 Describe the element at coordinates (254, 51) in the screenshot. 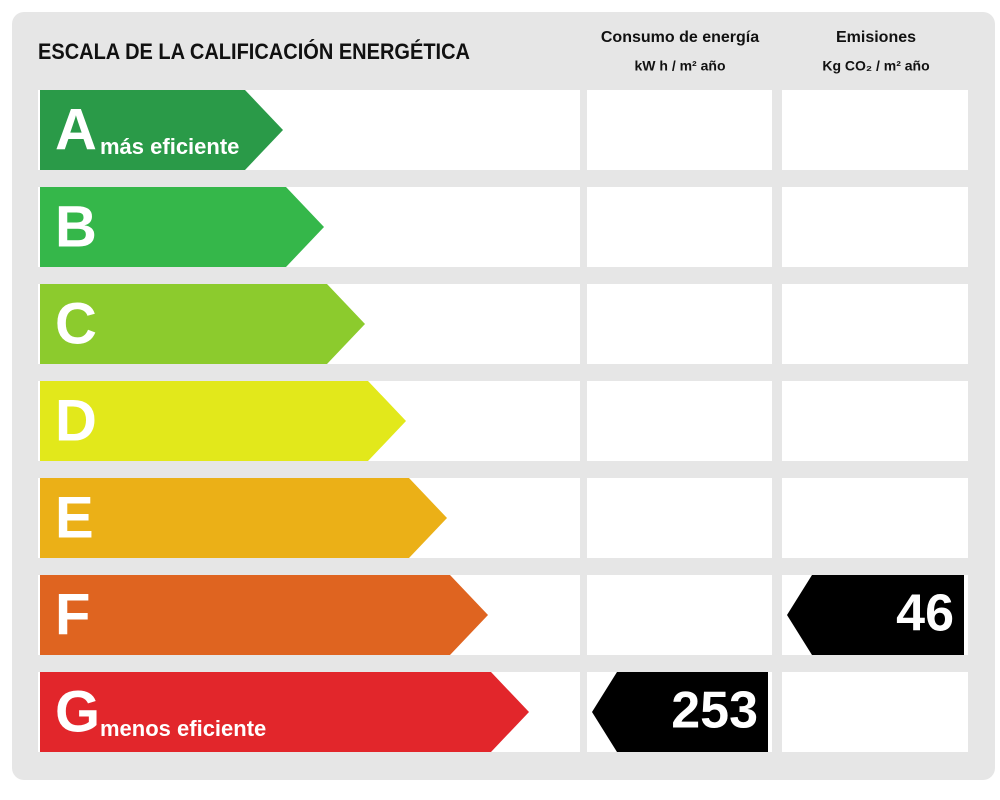

I see `title: ESCALA DE LA CALIFICACIÓN ENERGÉTICA` at that location.